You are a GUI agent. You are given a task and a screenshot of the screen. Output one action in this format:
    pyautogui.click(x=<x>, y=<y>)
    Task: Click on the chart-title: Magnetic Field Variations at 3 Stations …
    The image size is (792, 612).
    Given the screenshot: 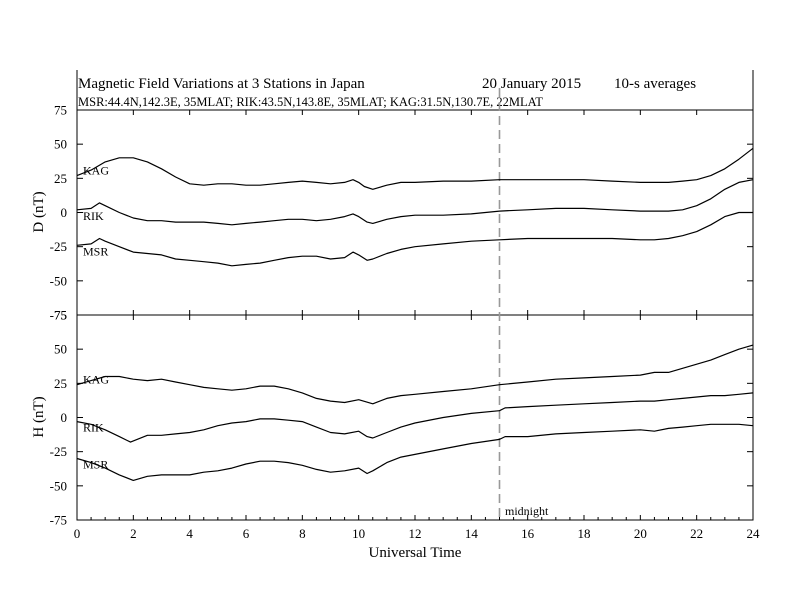 What is the action you would take?
    pyautogui.click(x=221, y=84)
    